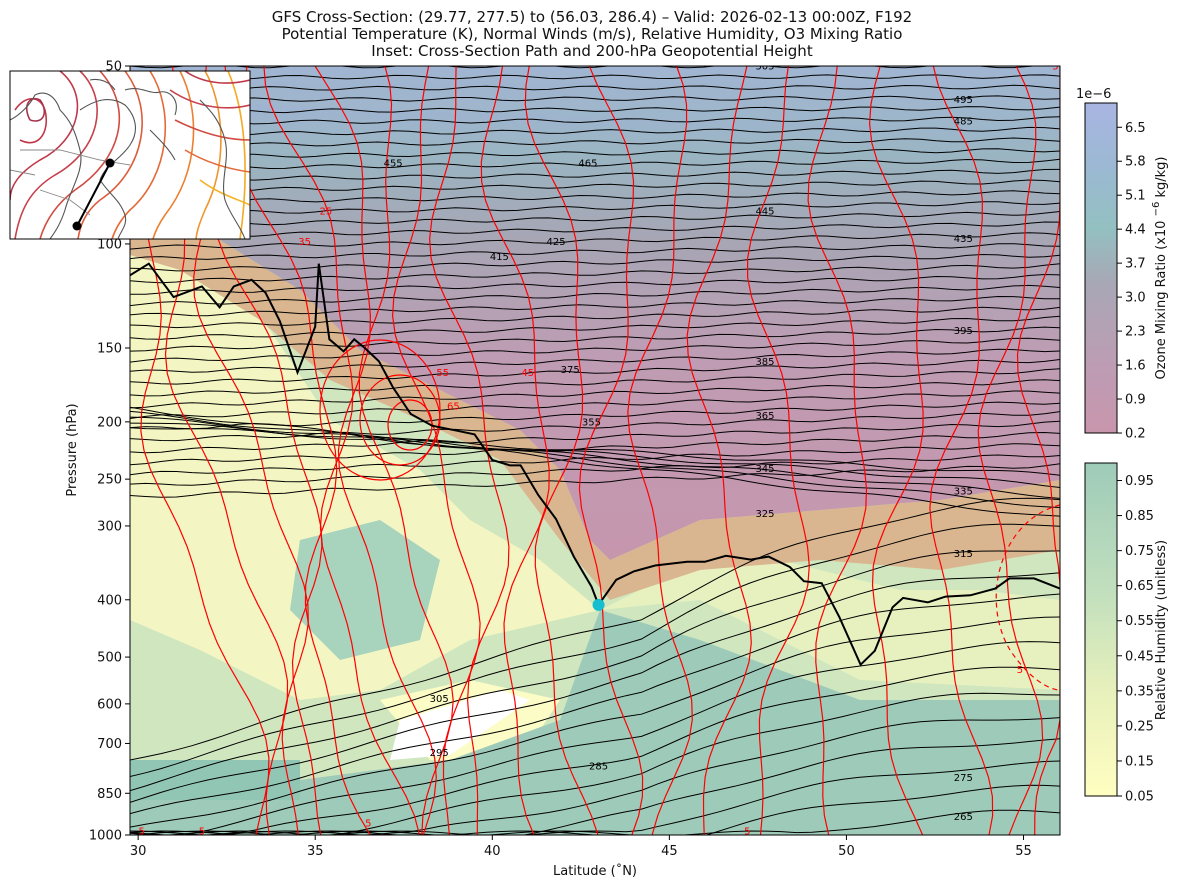 The width and height of the screenshot is (1184, 888). What do you see at coordinates (365, 590) in the screenshot?
I see `rh-moist-region` at bounding box center [365, 590].